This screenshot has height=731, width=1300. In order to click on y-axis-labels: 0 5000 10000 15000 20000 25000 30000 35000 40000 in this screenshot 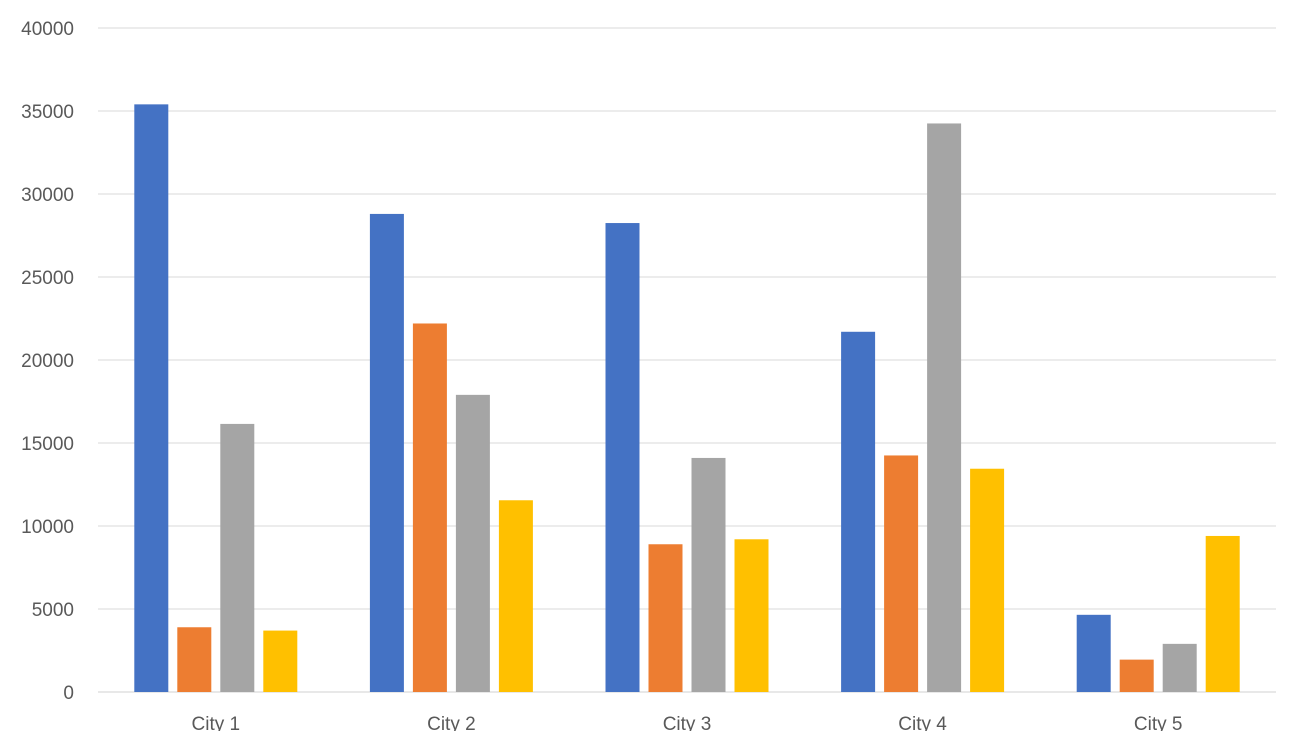, I will do `click(47, 361)`.